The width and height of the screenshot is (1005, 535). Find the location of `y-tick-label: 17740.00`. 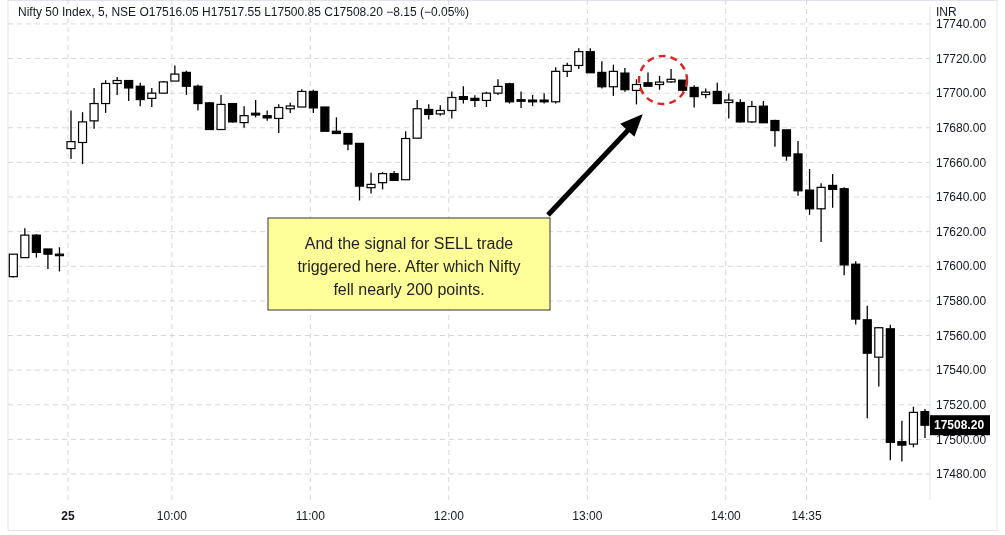

y-tick-label: 17740.00 is located at coordinates (961, 24).